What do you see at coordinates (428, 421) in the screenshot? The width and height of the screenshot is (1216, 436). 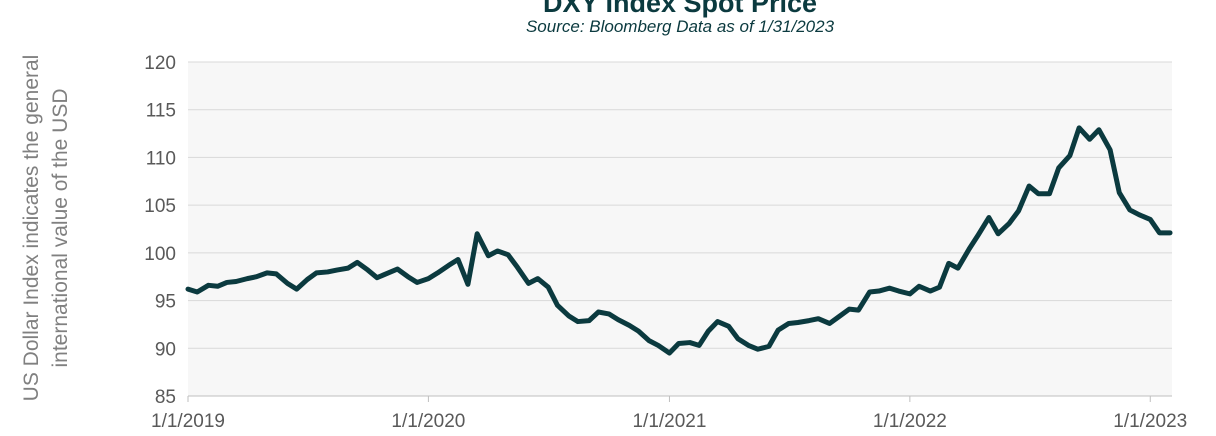 I see `x-tick-label: 1/1/2020` at bounding box center [428, 421].